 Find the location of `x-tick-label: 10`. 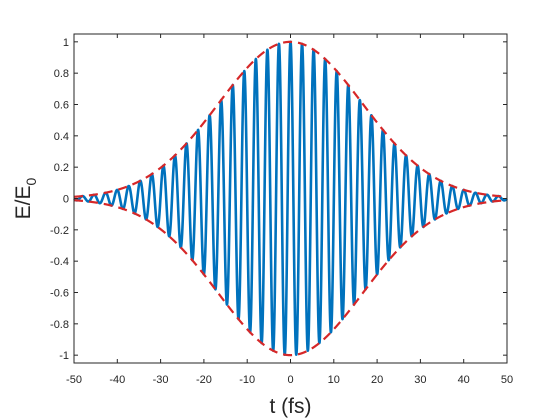

x-tick-label: 10 is located at coordinates (334, 380).